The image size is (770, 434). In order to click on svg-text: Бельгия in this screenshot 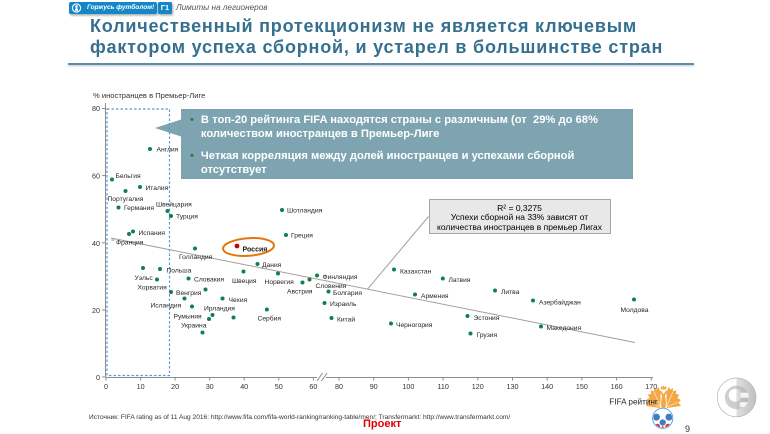, I will do `click(128, 176)`.